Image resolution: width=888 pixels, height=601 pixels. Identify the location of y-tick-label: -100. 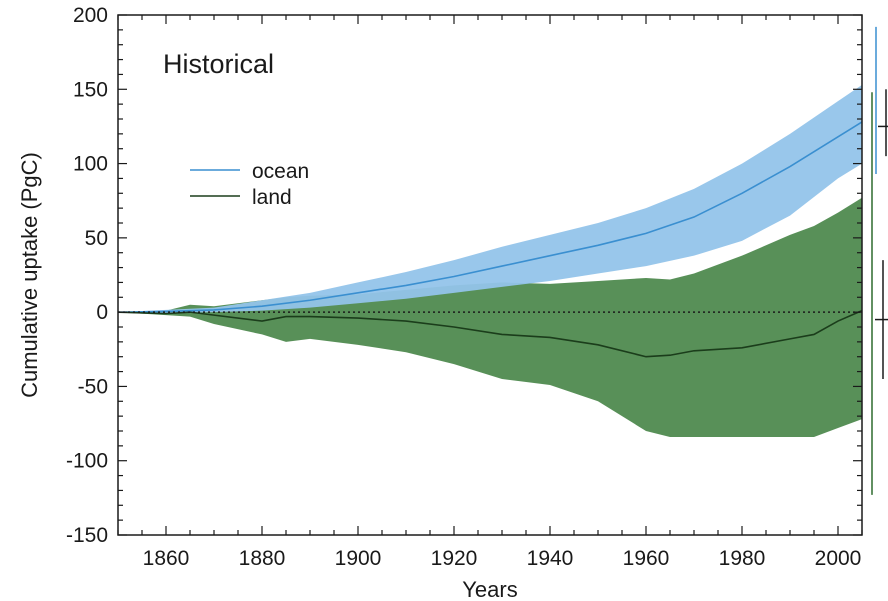
(87, 461).